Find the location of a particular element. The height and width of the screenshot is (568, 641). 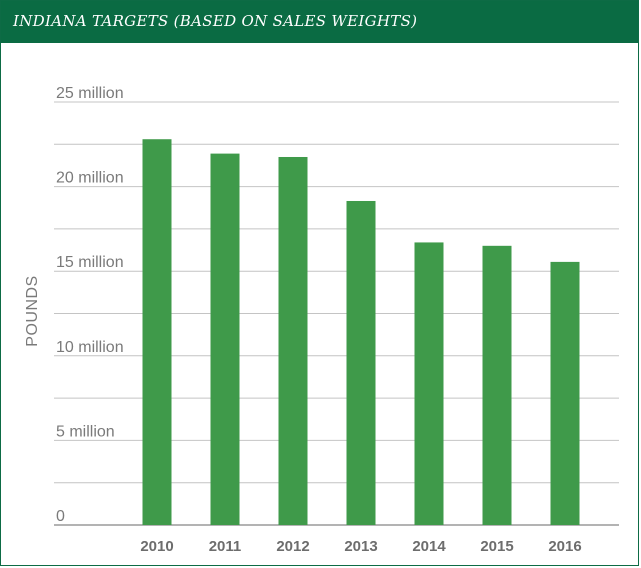

bar-2010 is located at coordinates (157, 332).